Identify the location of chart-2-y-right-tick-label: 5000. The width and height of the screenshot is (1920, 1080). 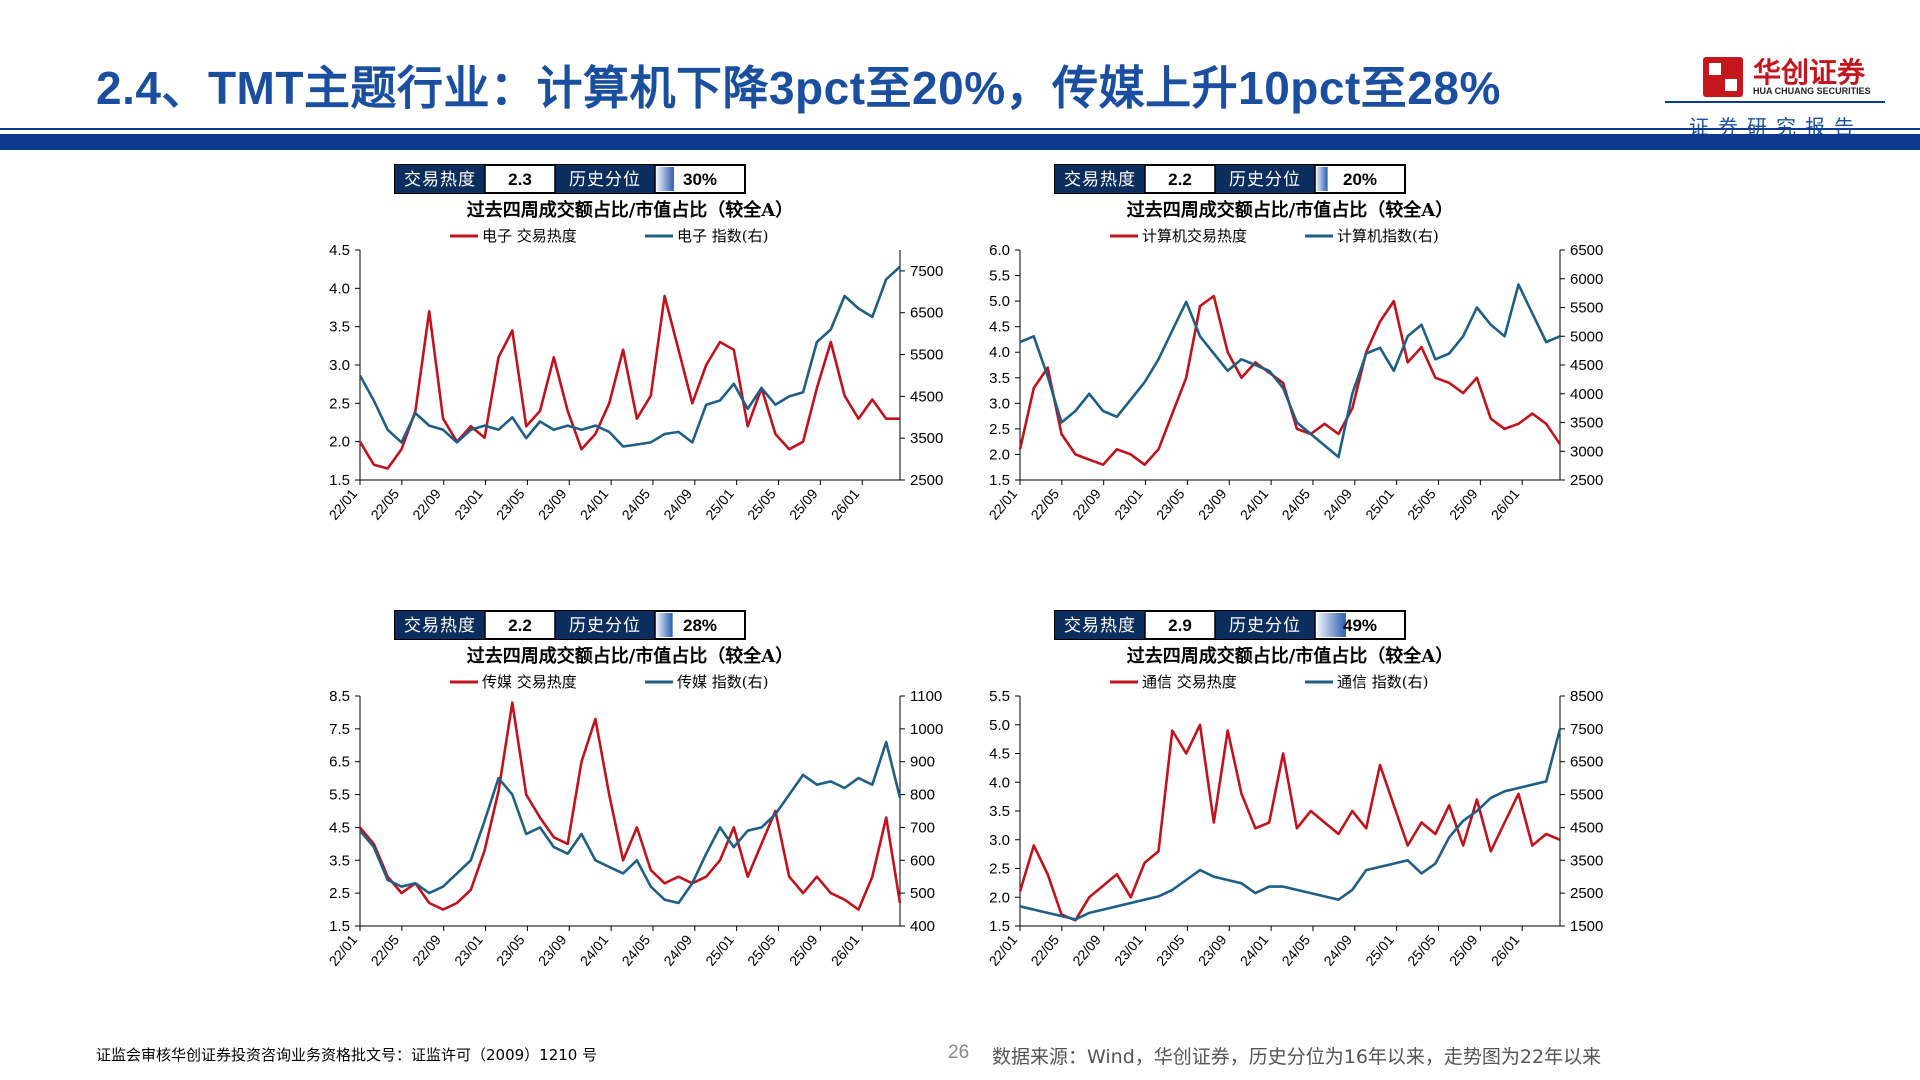
(1586, 336).